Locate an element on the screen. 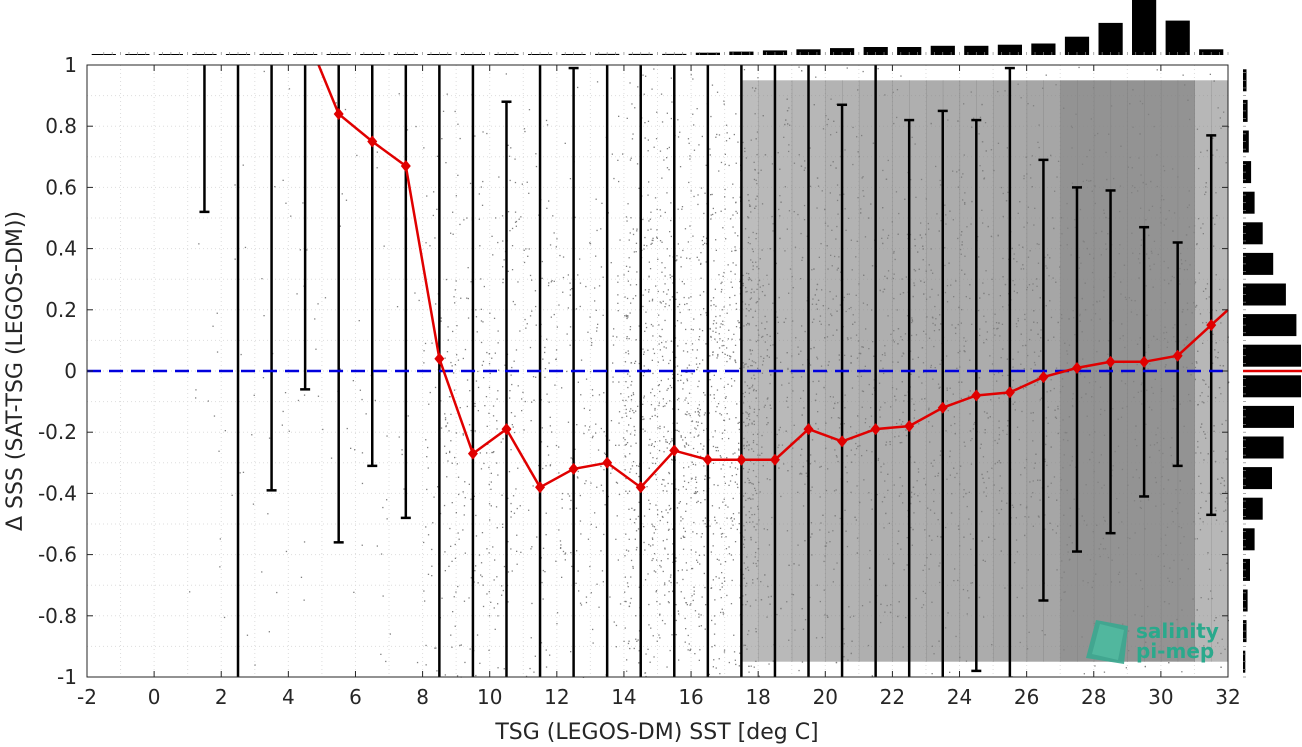  x-tick-label: 16 is located at coordinates (690, 697).